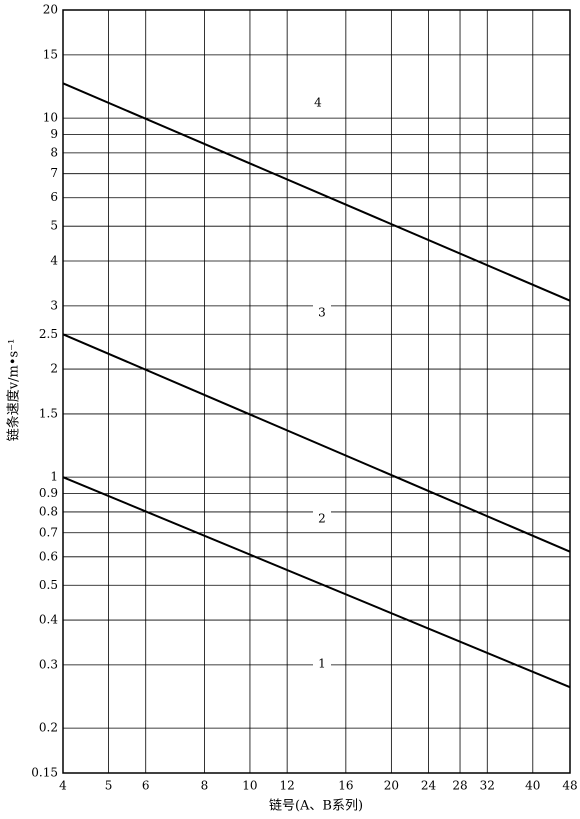  Describe the element at coordinates (54, 477) in the screenshot. I see `y-tick-label: 1` at that location.